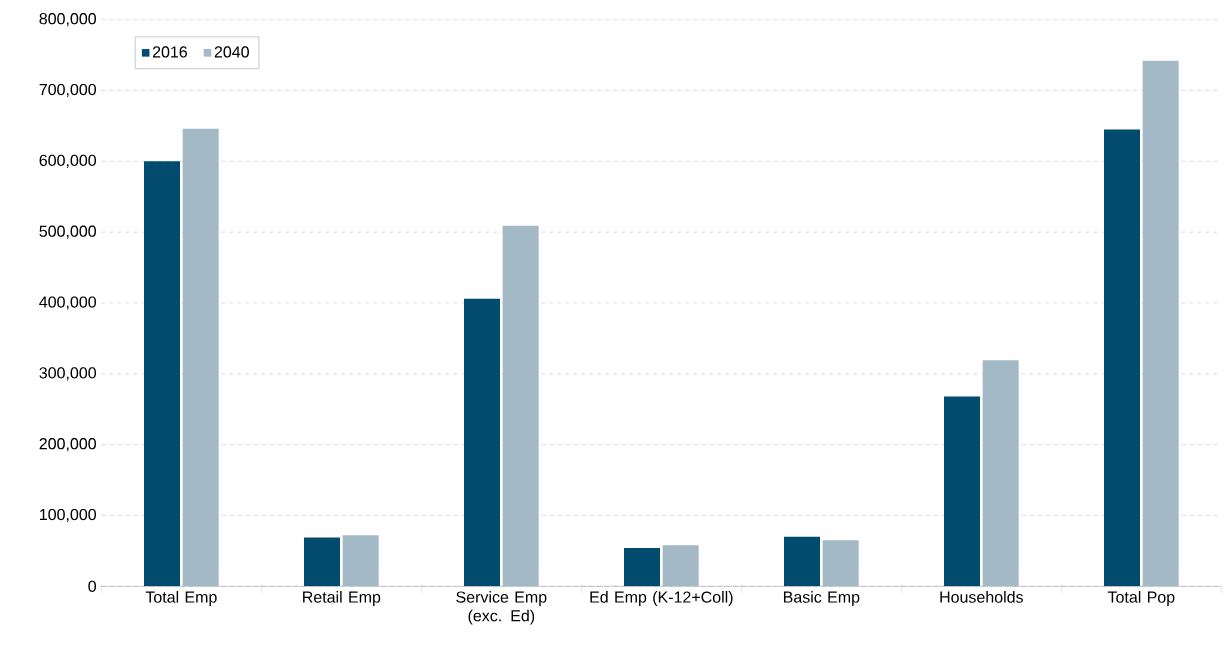 This screenshot has width=1227, height=645. I want to click on x-tick-label: Total Pop, so click(1141, 598).